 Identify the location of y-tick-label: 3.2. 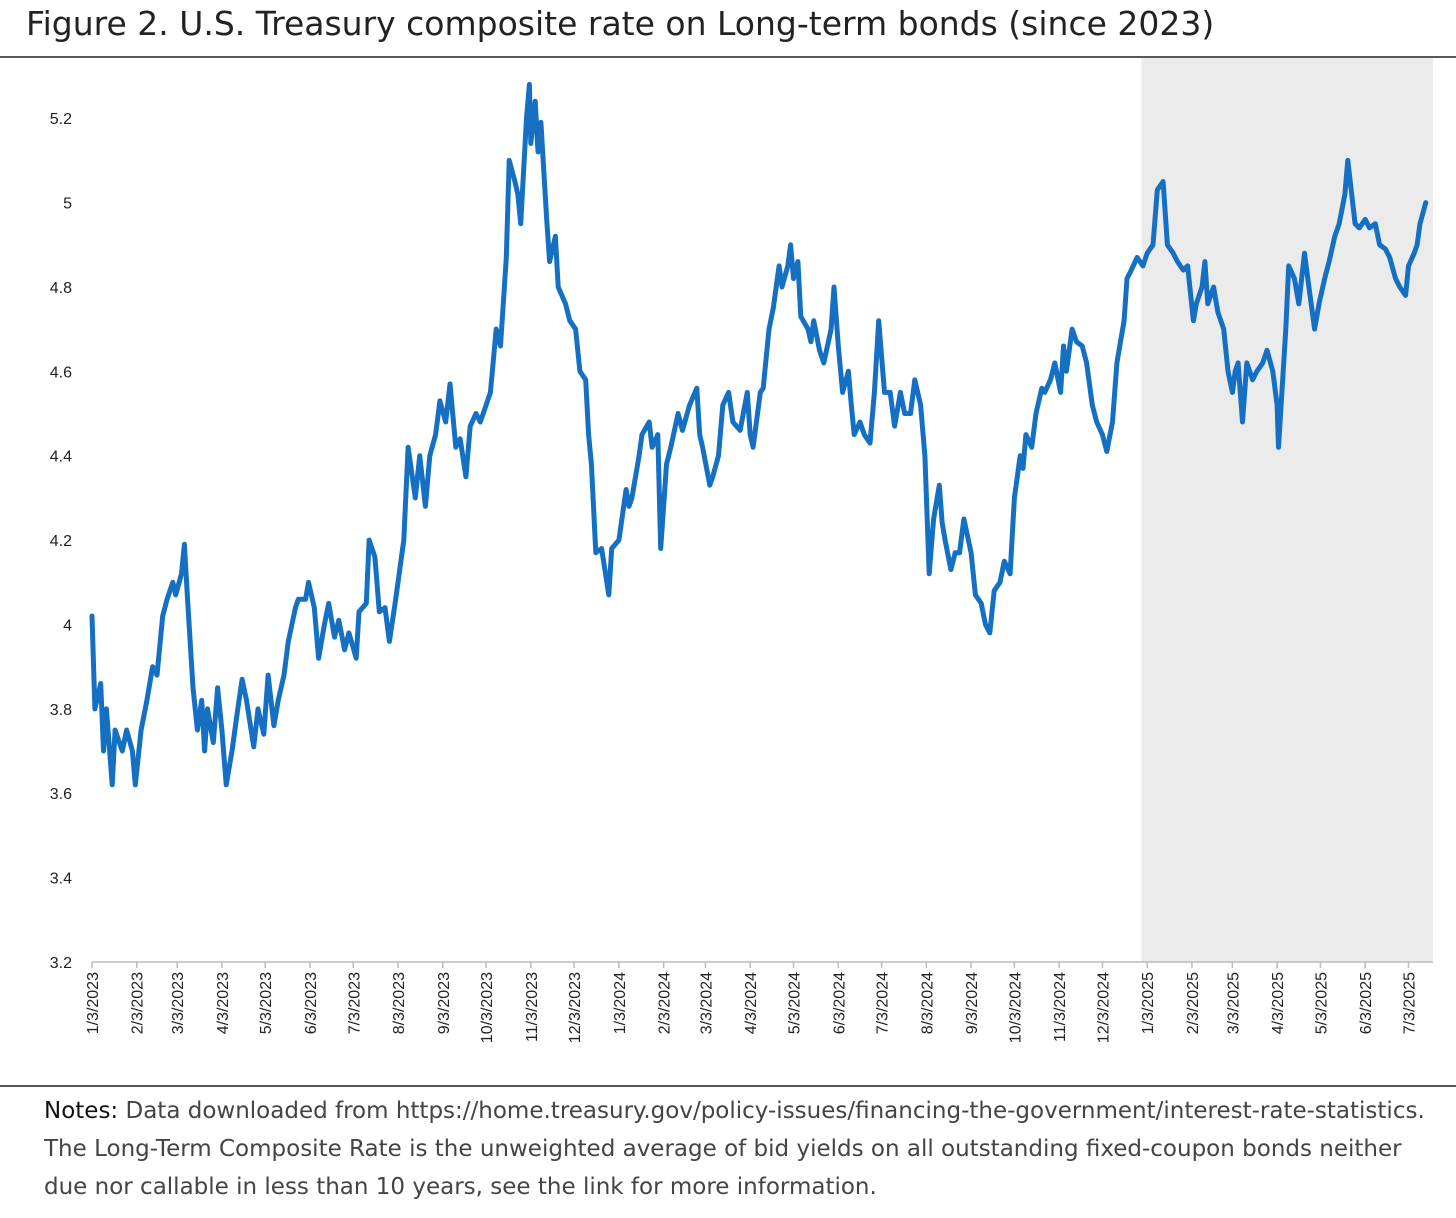
(61, 963).